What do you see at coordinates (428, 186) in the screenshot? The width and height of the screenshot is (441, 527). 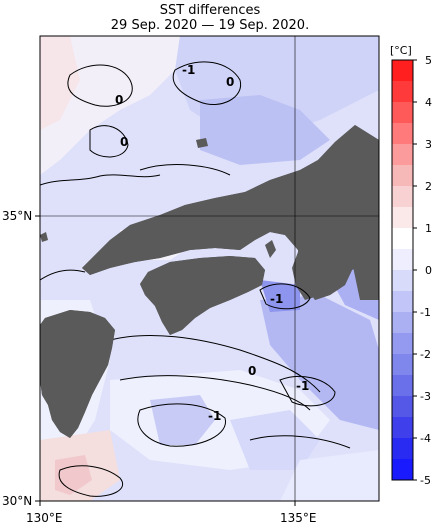 I see `colorbar-tick-label: 2` at bounding box center [428, 186].